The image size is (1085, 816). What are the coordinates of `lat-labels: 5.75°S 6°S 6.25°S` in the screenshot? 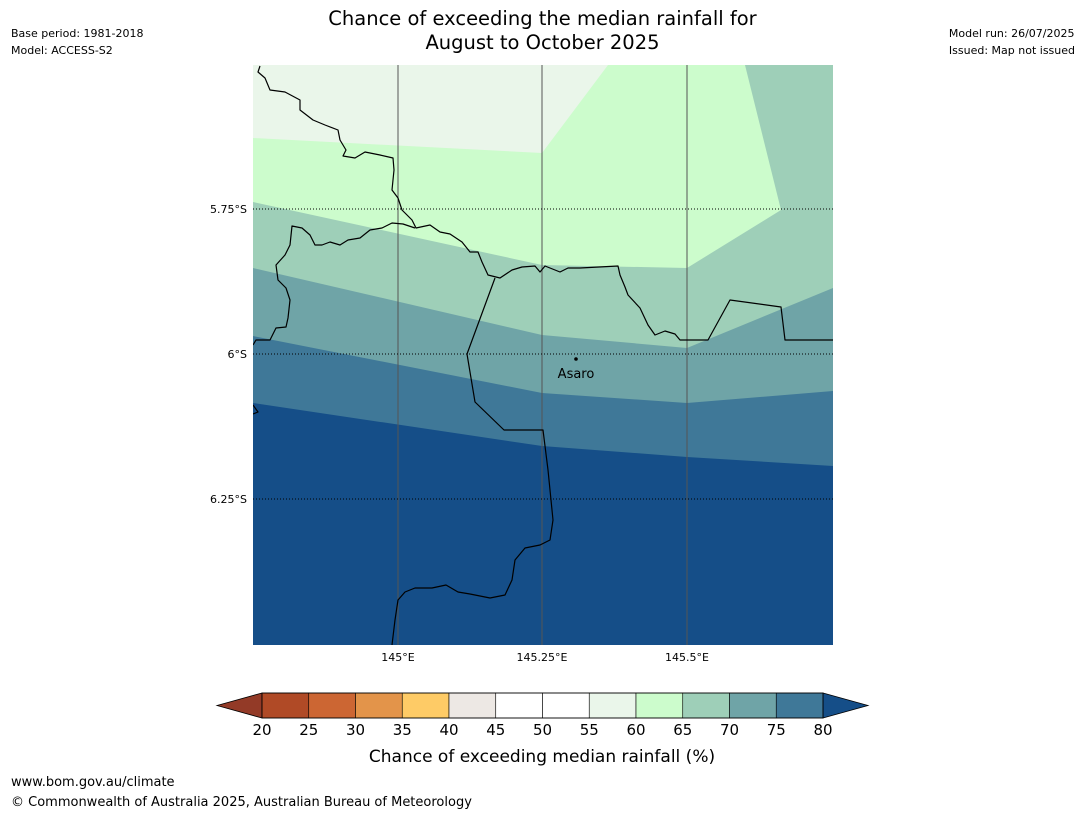 It's located at (228, 354).